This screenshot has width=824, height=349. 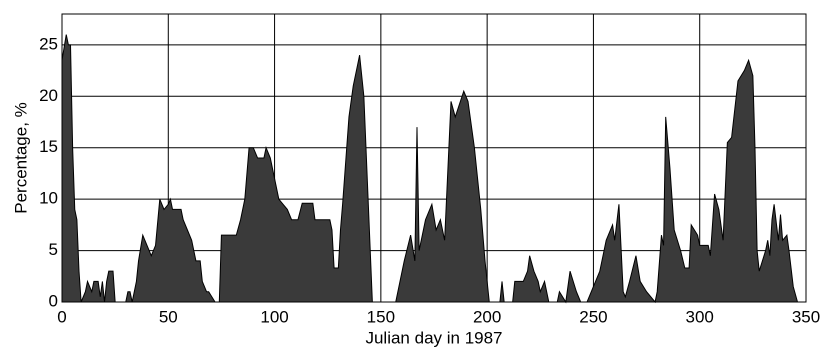 I want to click on x-axis-label: Julian day in 1987, so click(x=433, y=337).